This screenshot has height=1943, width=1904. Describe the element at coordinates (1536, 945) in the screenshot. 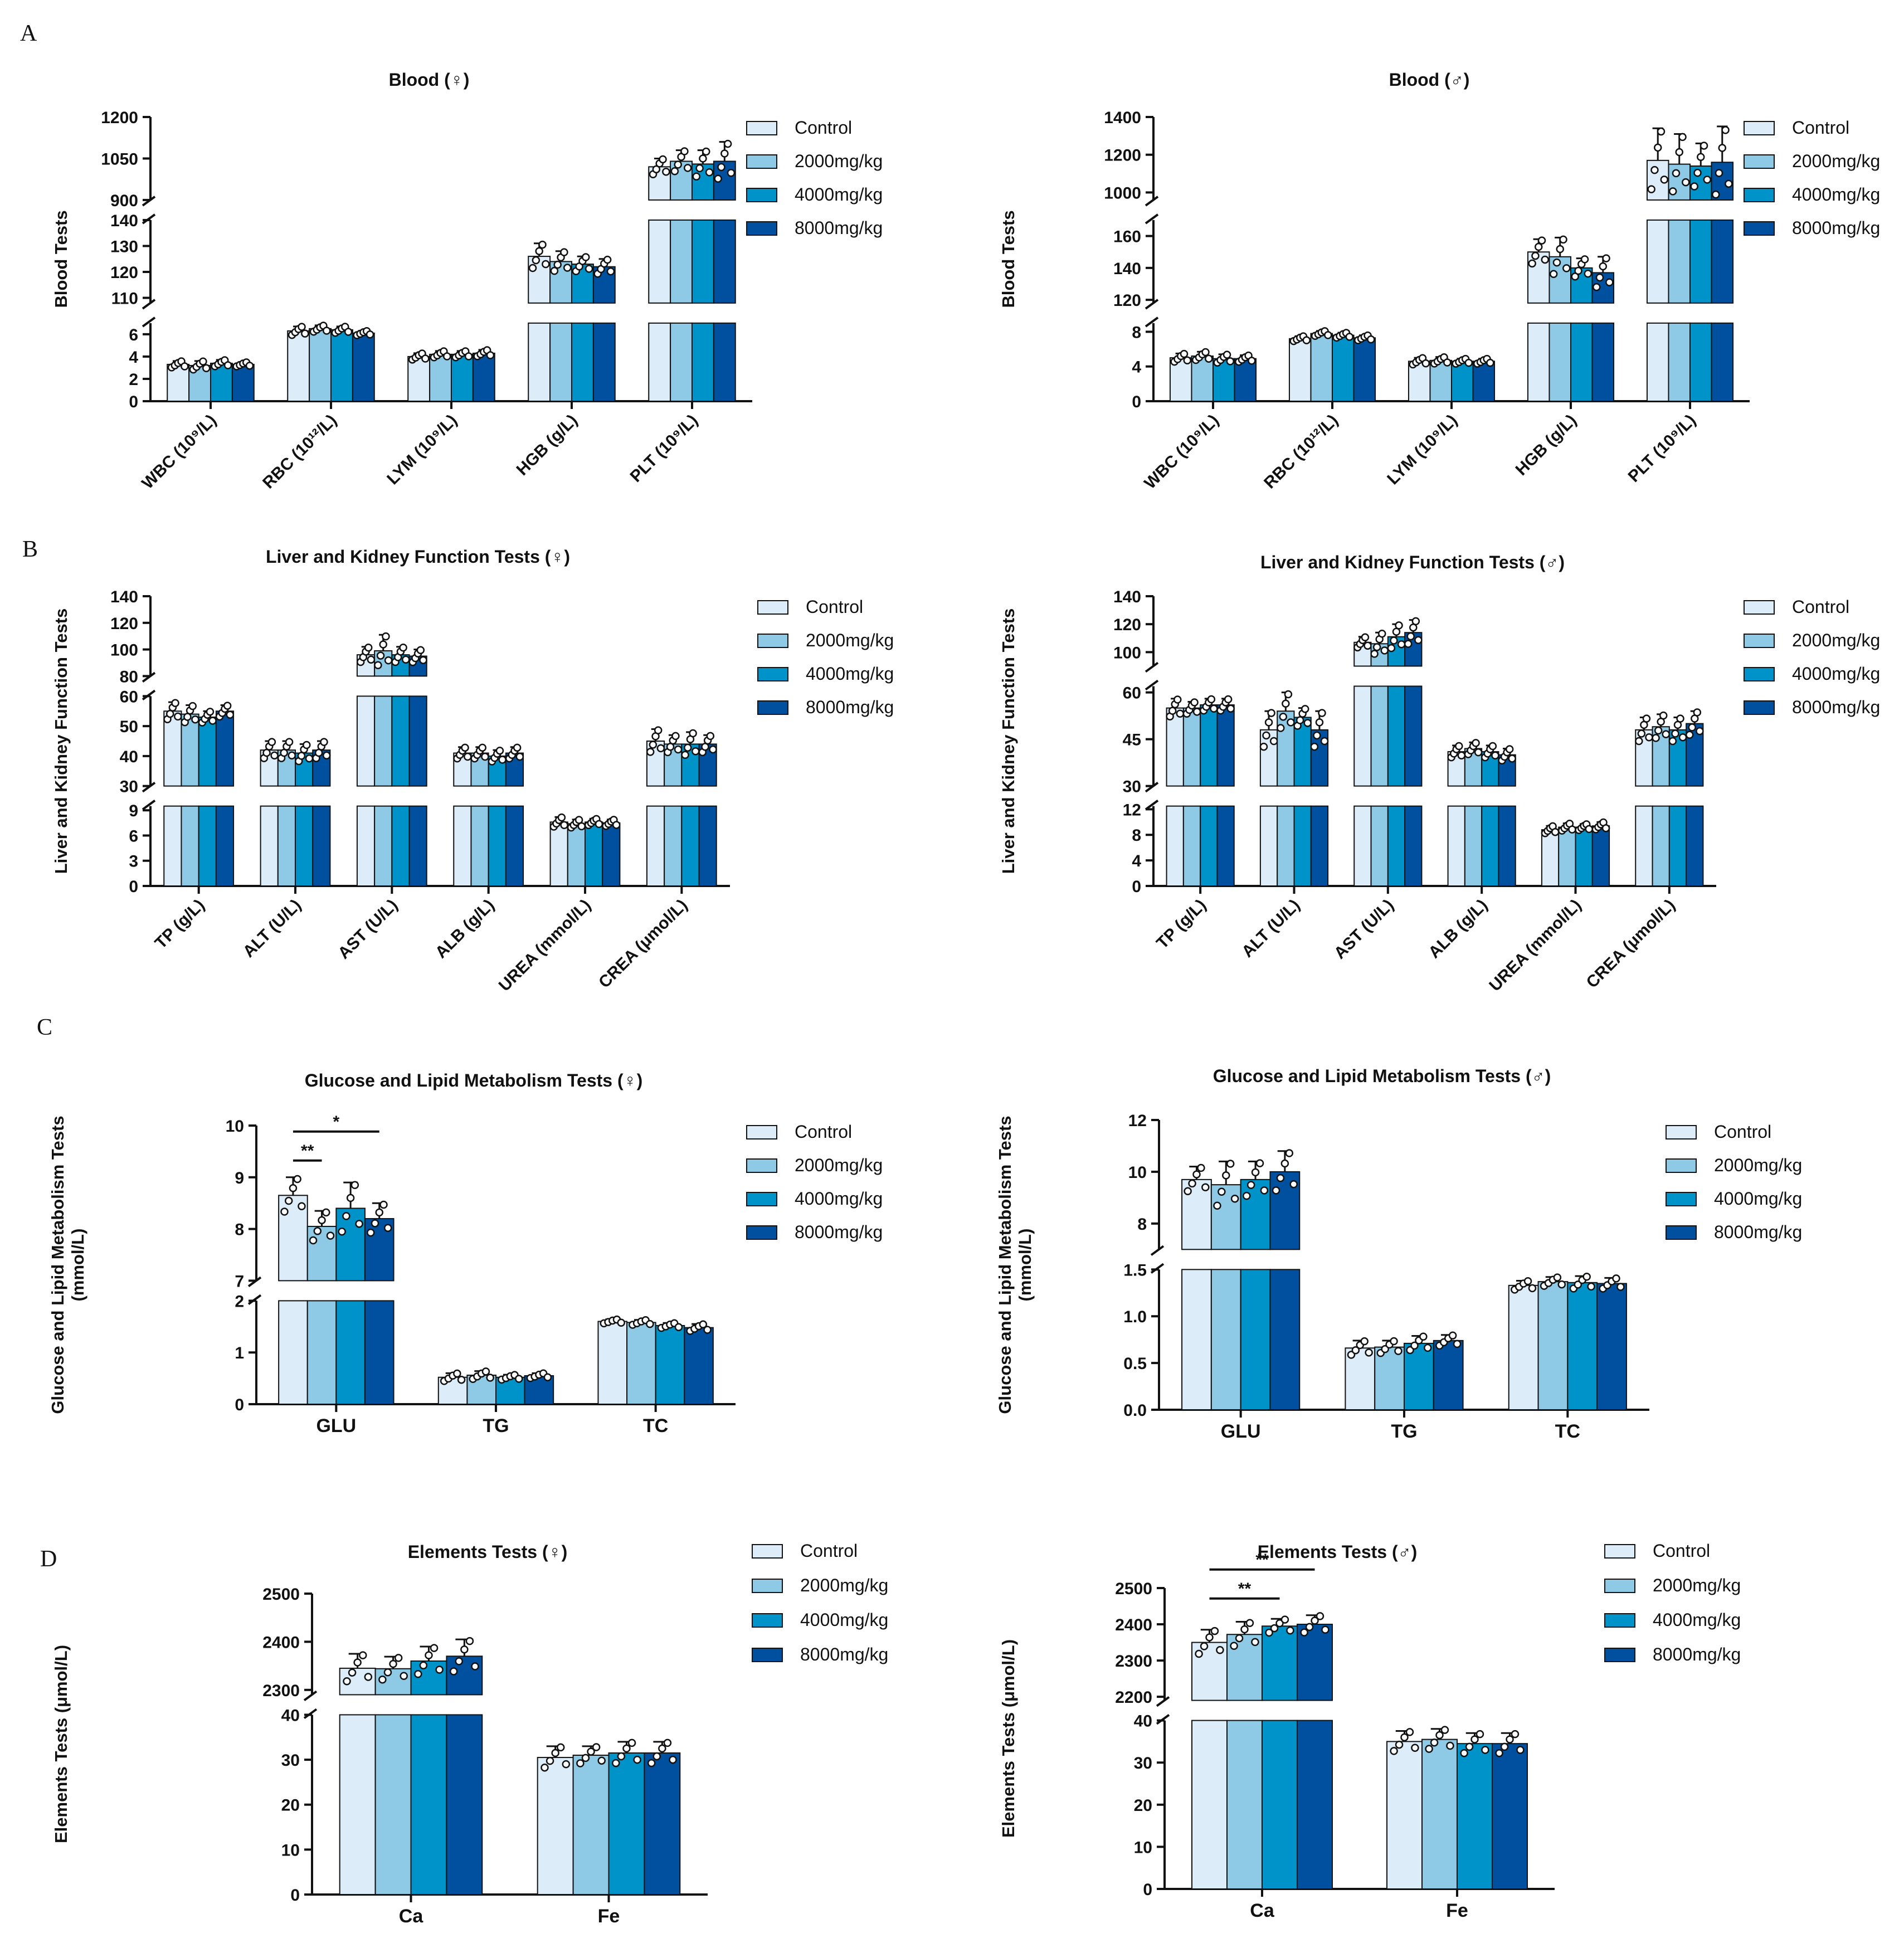

I see `x-tick-label: UREA (mmol/L)` at that location.